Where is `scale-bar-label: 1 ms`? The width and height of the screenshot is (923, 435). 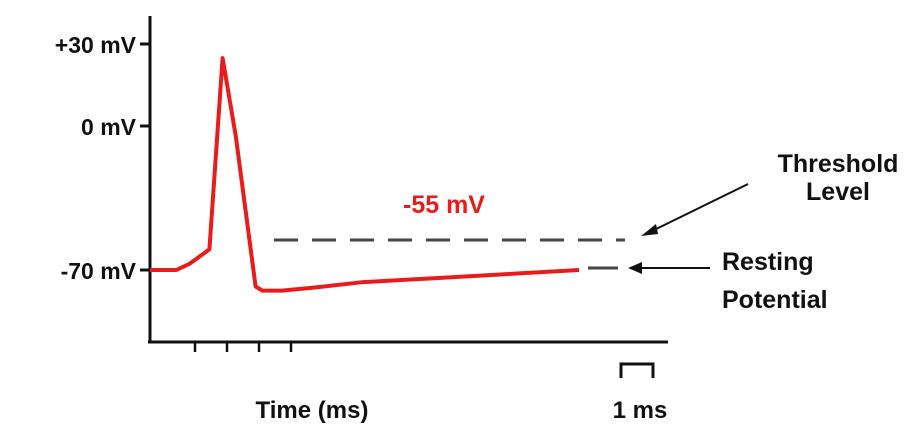
scale-bar-label: 1 ms is located at coordinates (640, 410).